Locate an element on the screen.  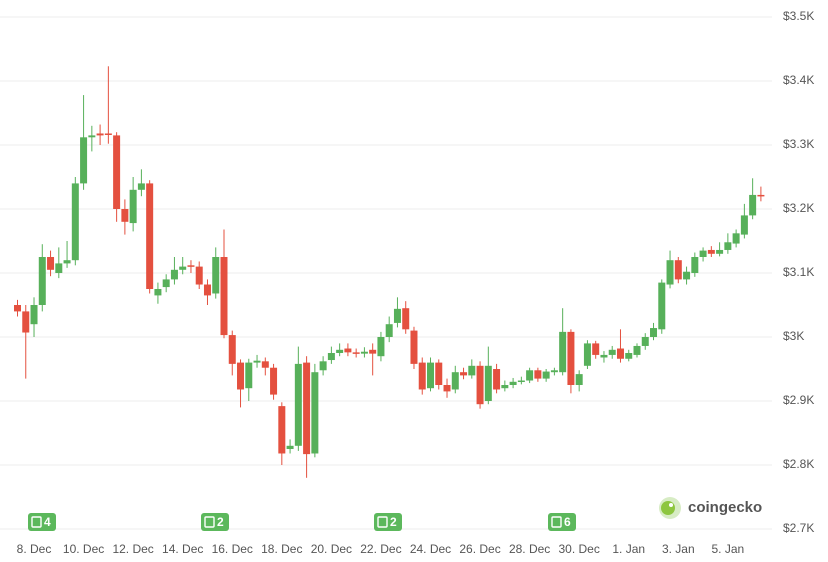
x-tick-label: 20. Dec is located at coordinates (331, 549).